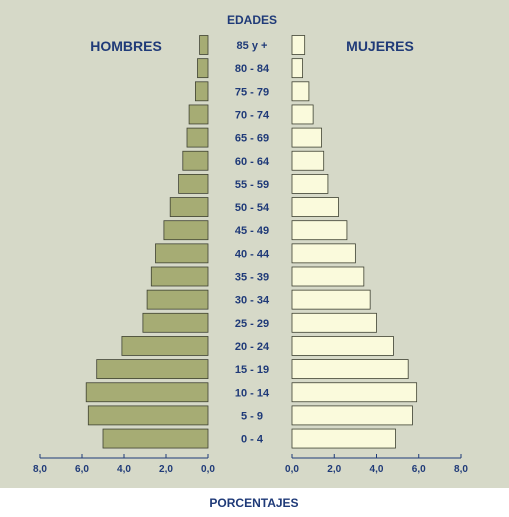 This screenshot has width=509, height=517. What do you see at coordinates (126, 46) in the screenshot?
I see `legend-men-label: HOMBRES` at bounding box center [126, 46].